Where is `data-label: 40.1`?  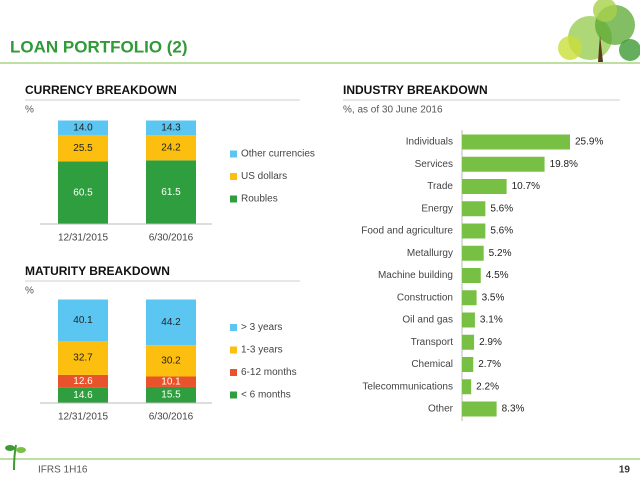
data-label: 40.1 is located at coordinates (83, 320).